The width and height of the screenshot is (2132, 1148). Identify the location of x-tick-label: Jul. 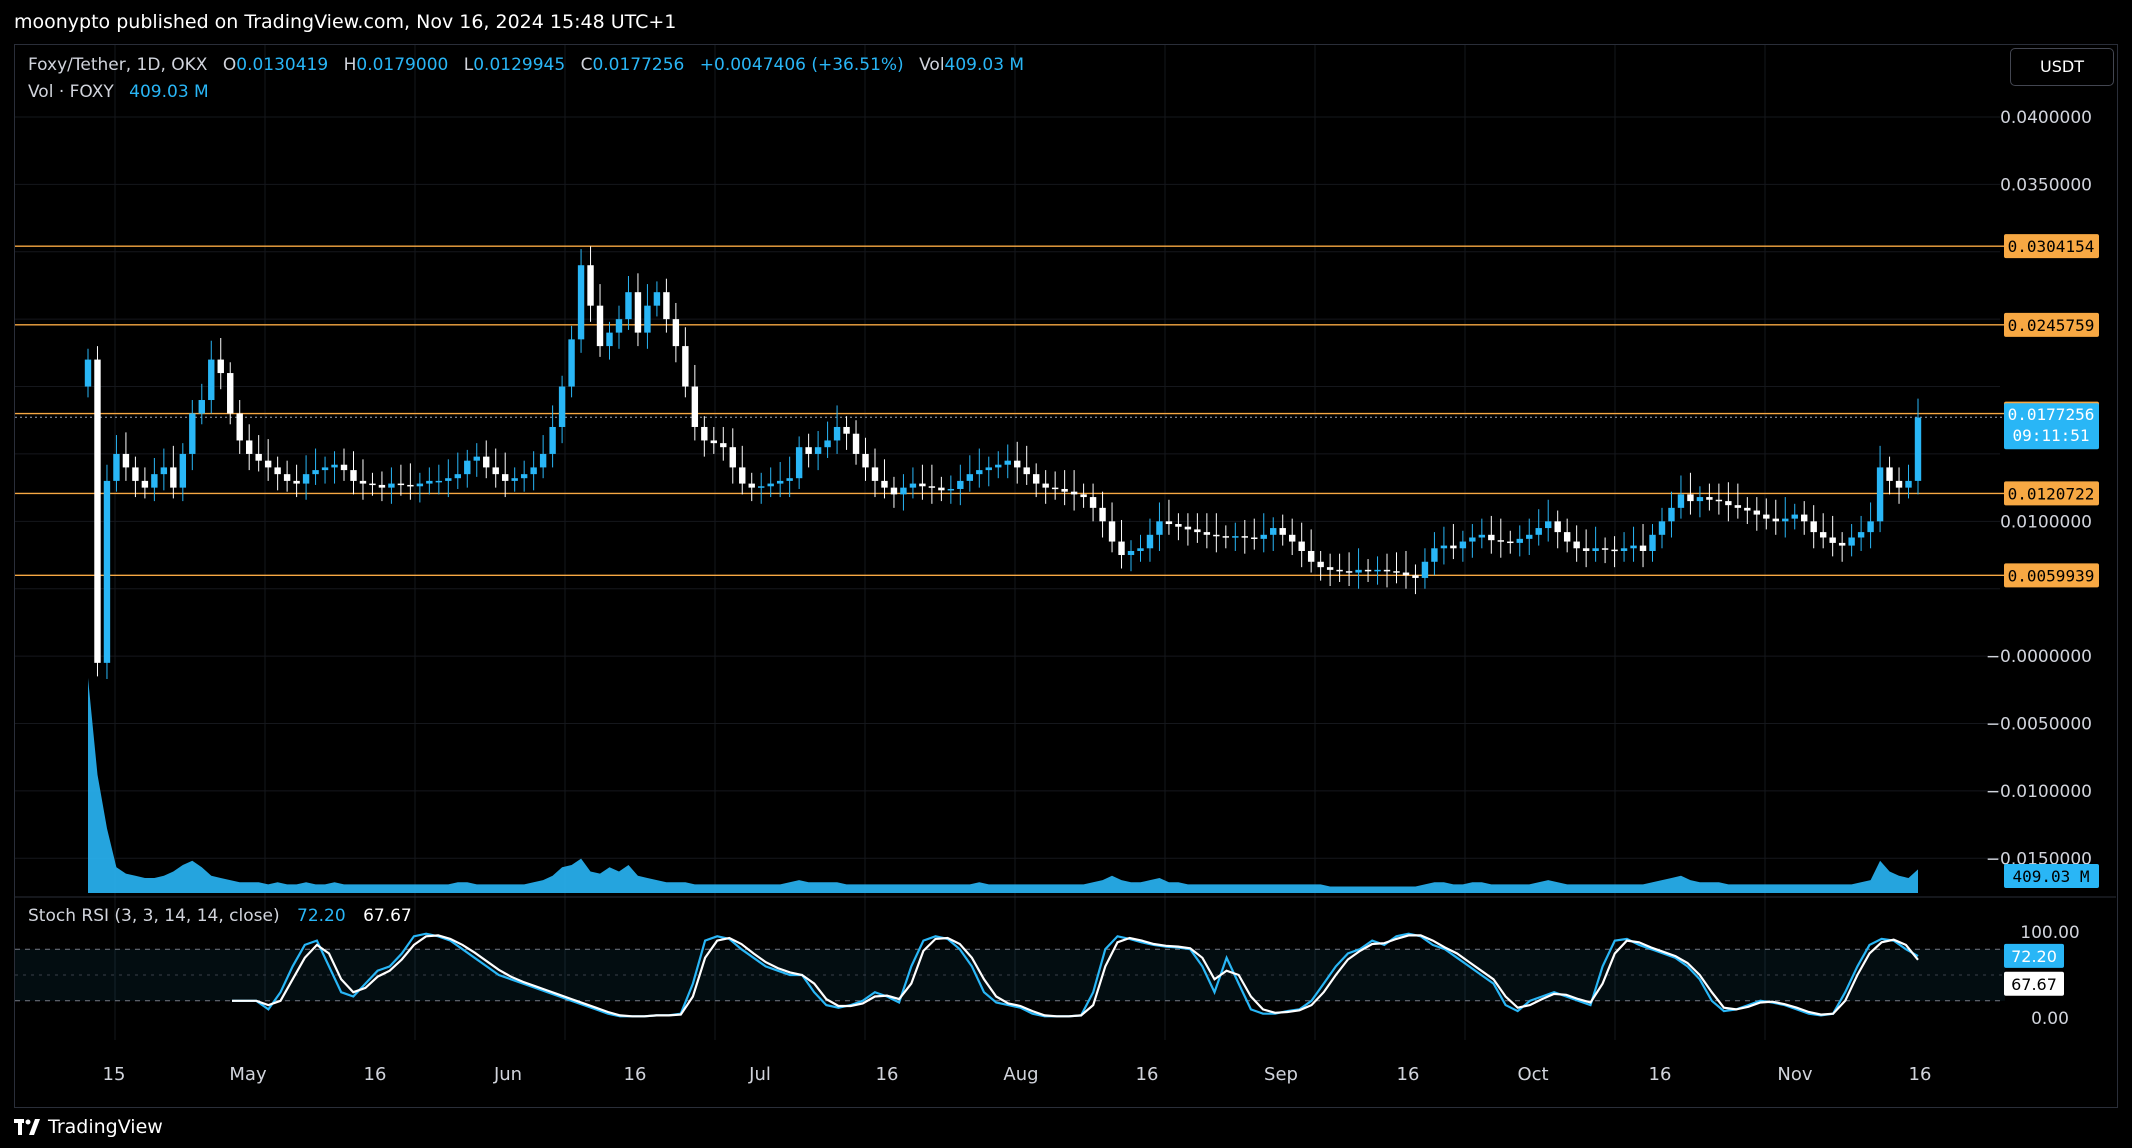
(759, 1074).